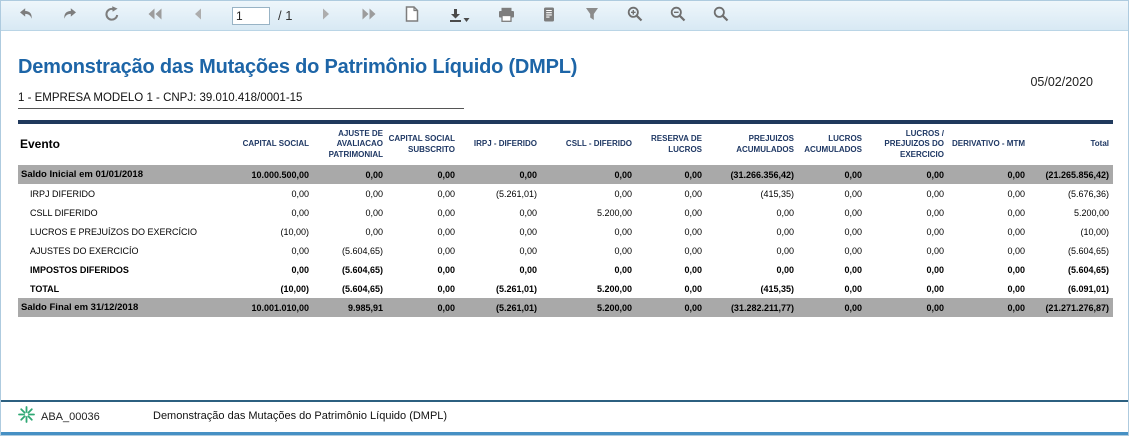 This screenshot has height=436, width=1129. Describe the element at coordinates (251, 15) in the screenshot. I see `page-input` at that location.